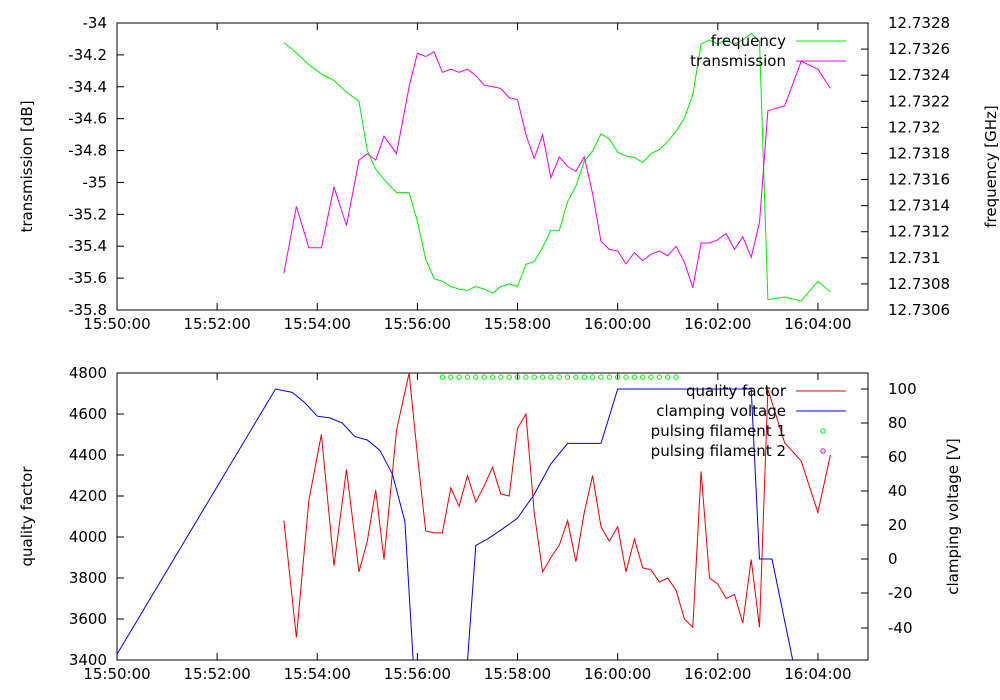 The image size is (1000, 700). Describe the element at coordinates (87, 119) in the screenshot. I see `y-left-tick-label: -34.6` at that location.